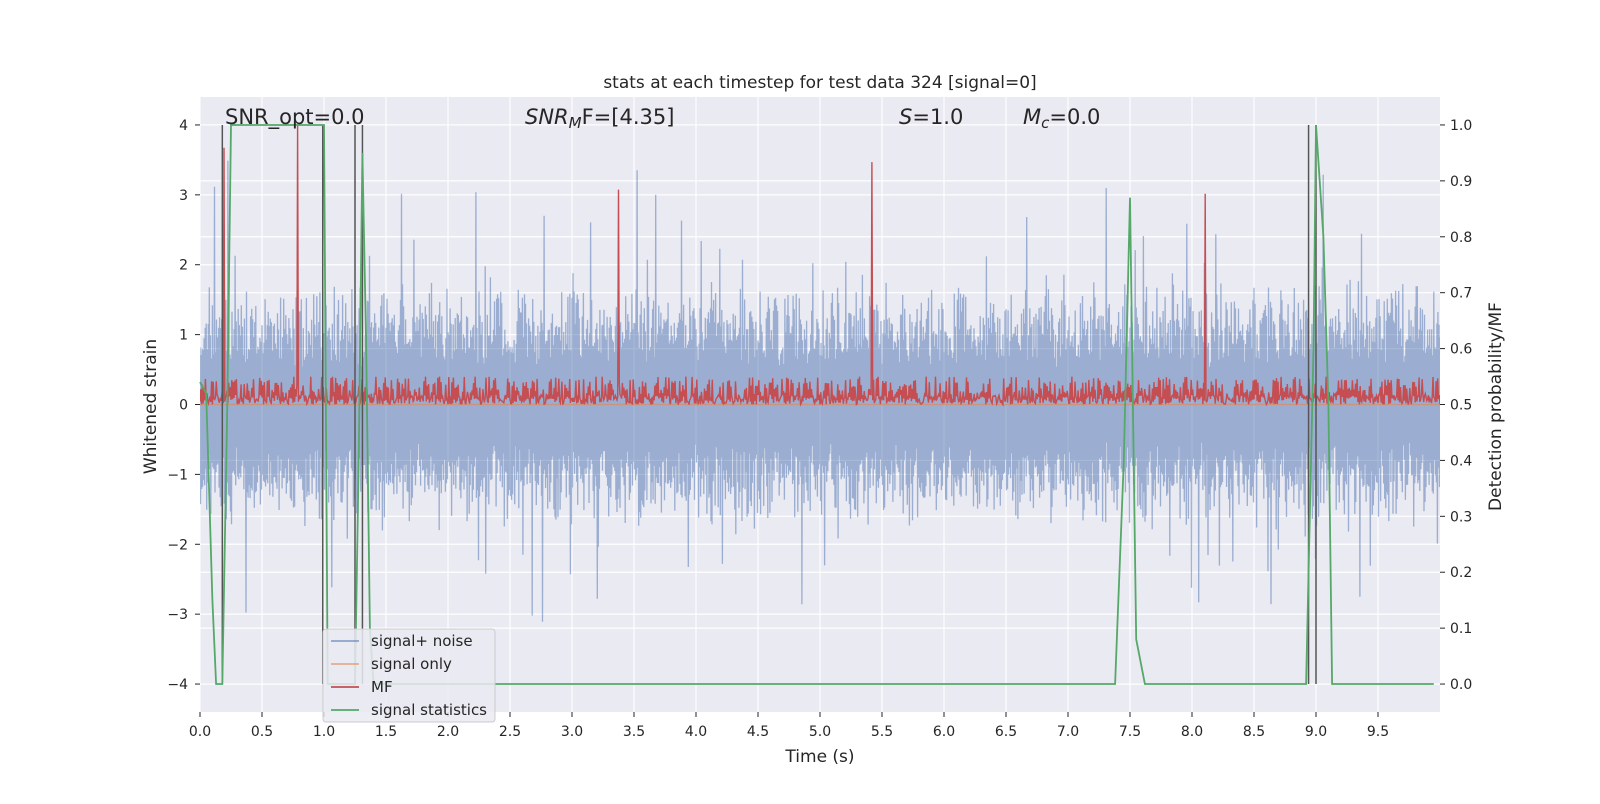 The width and height of the screenshot is (1600, 804). What do you see at coordinates (422, 641) in the screenshot?
I see `legend-label-signal-noise: signal+ noise` at bounding box center [422, 641].